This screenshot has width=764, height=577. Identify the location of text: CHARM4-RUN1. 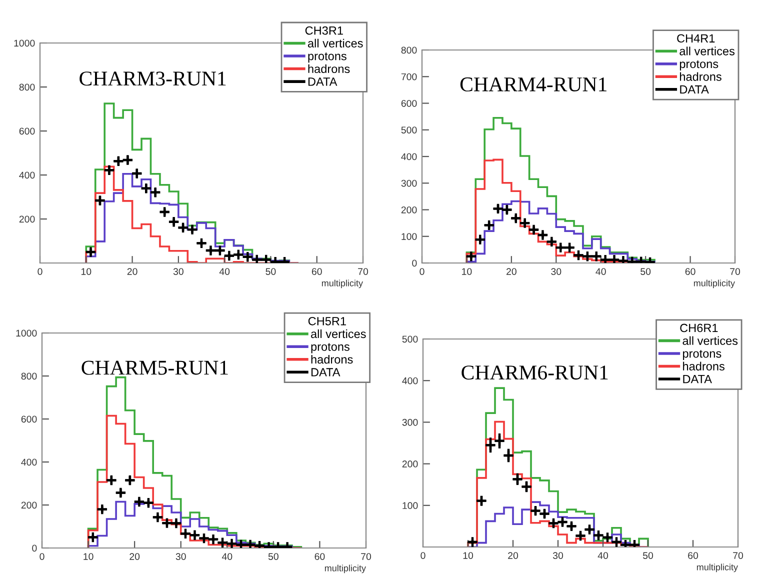
(533, 84).